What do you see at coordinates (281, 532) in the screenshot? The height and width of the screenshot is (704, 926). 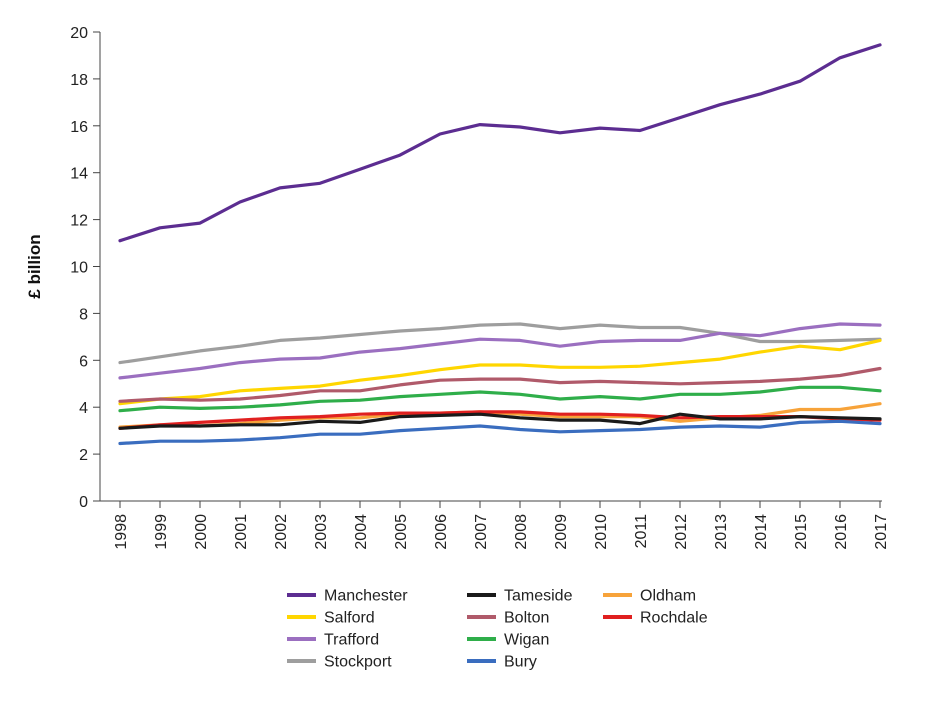 I see `x-tick-label: 2002` at bounding box center [281, 532].